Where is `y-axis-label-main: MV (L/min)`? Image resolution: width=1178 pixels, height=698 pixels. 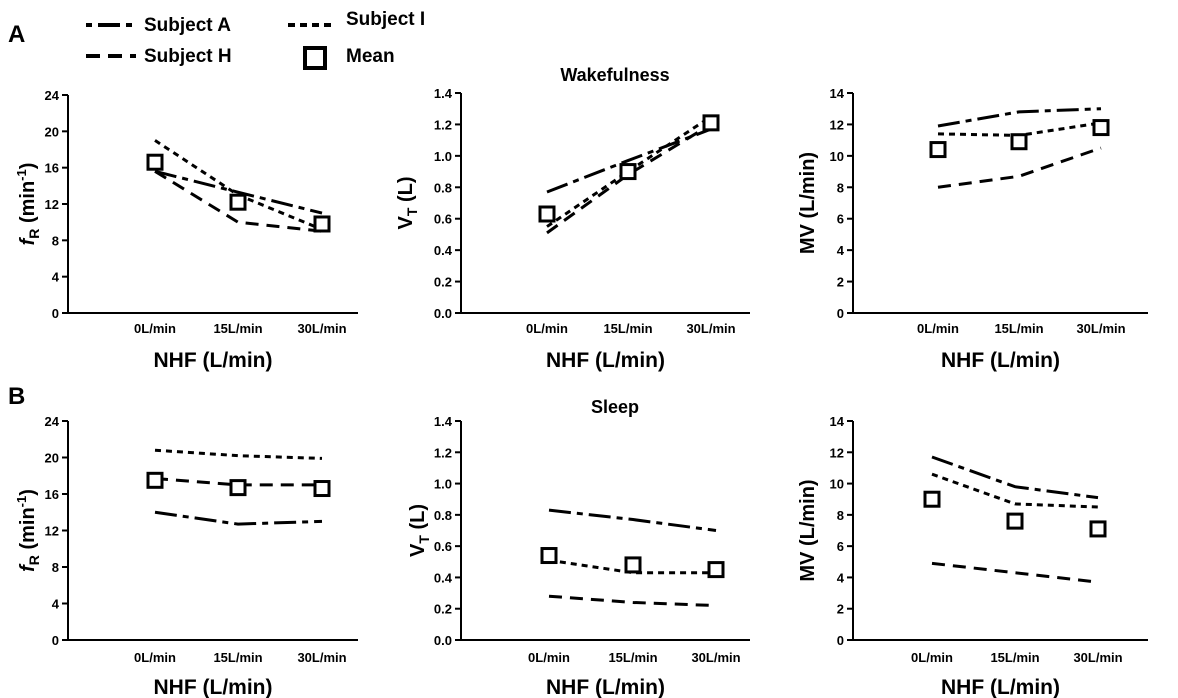
y-axis-label-main: MV (L/min) is located at coordinates (808, 203).